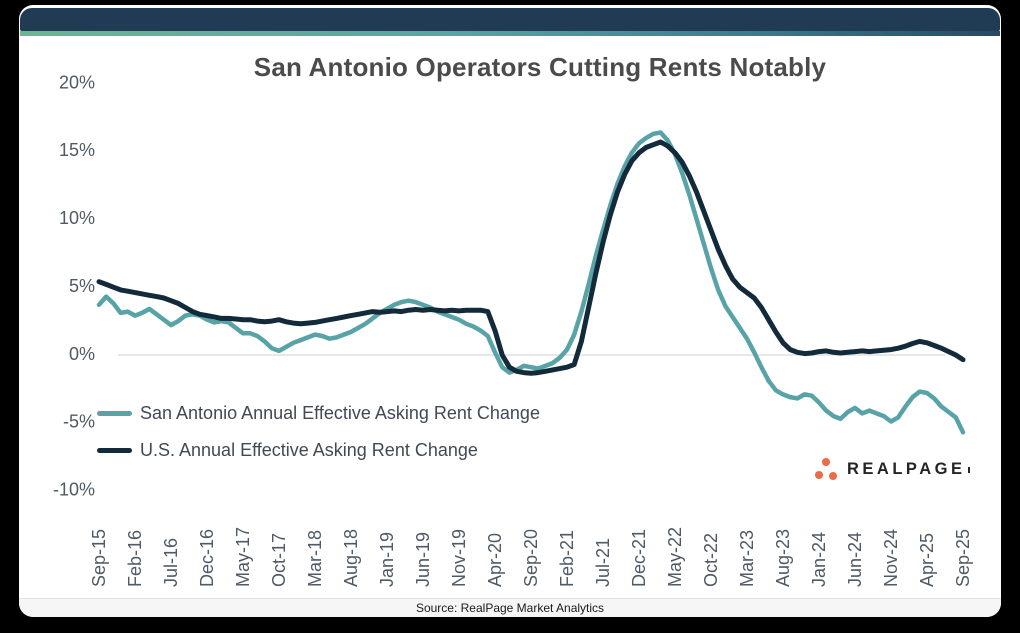 This screenshot has width=1020, height=633. What do you see at coordinates (531, 558) in the screenshot?
I see `x-axis-label: Sep-20` at bounding box center [531, 558].